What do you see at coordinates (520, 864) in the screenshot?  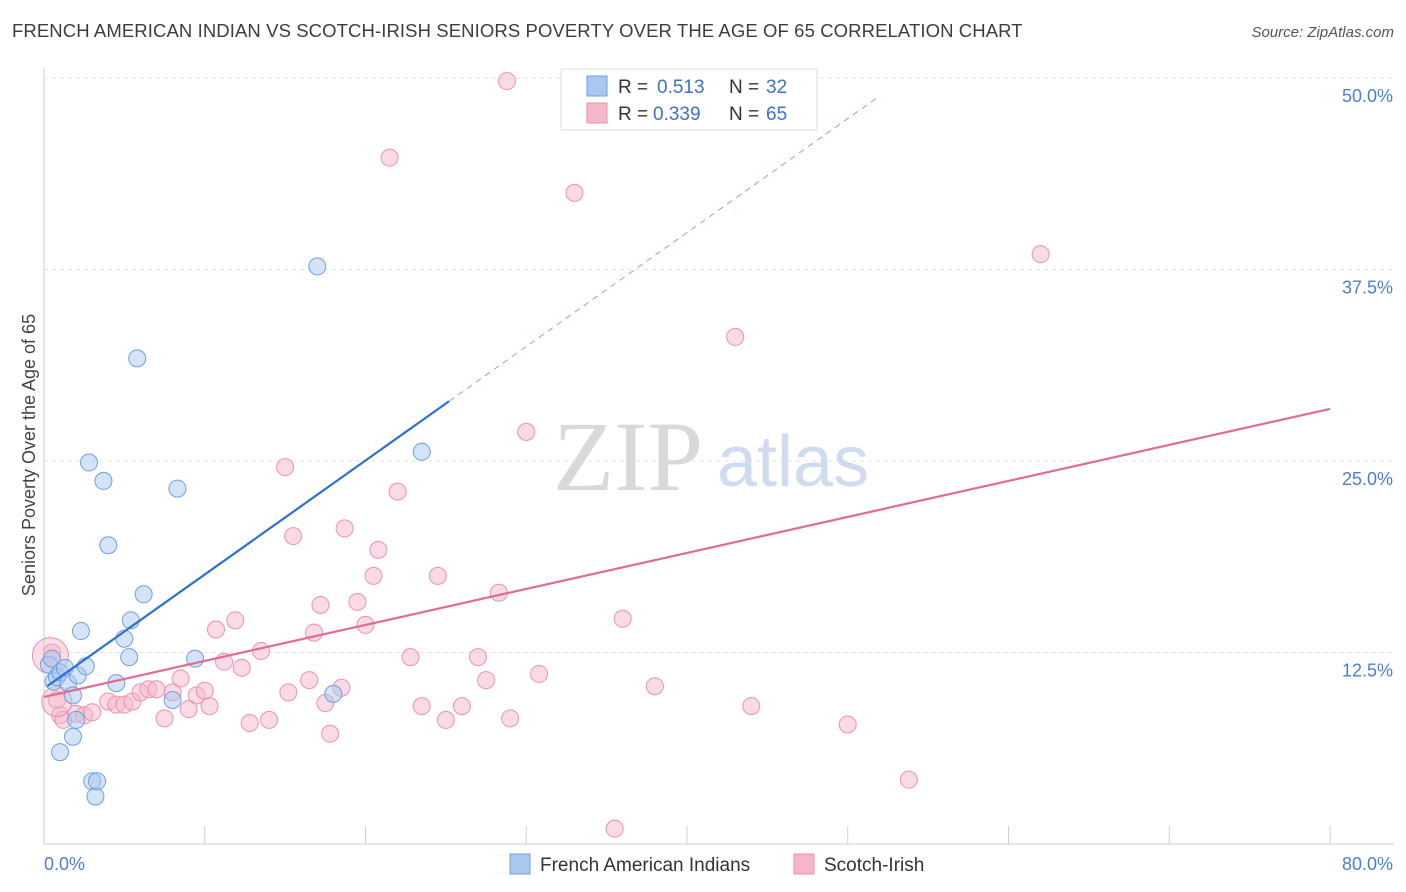 I see `bottom-legend-swatch-blue` at bounding box center [520, 864].